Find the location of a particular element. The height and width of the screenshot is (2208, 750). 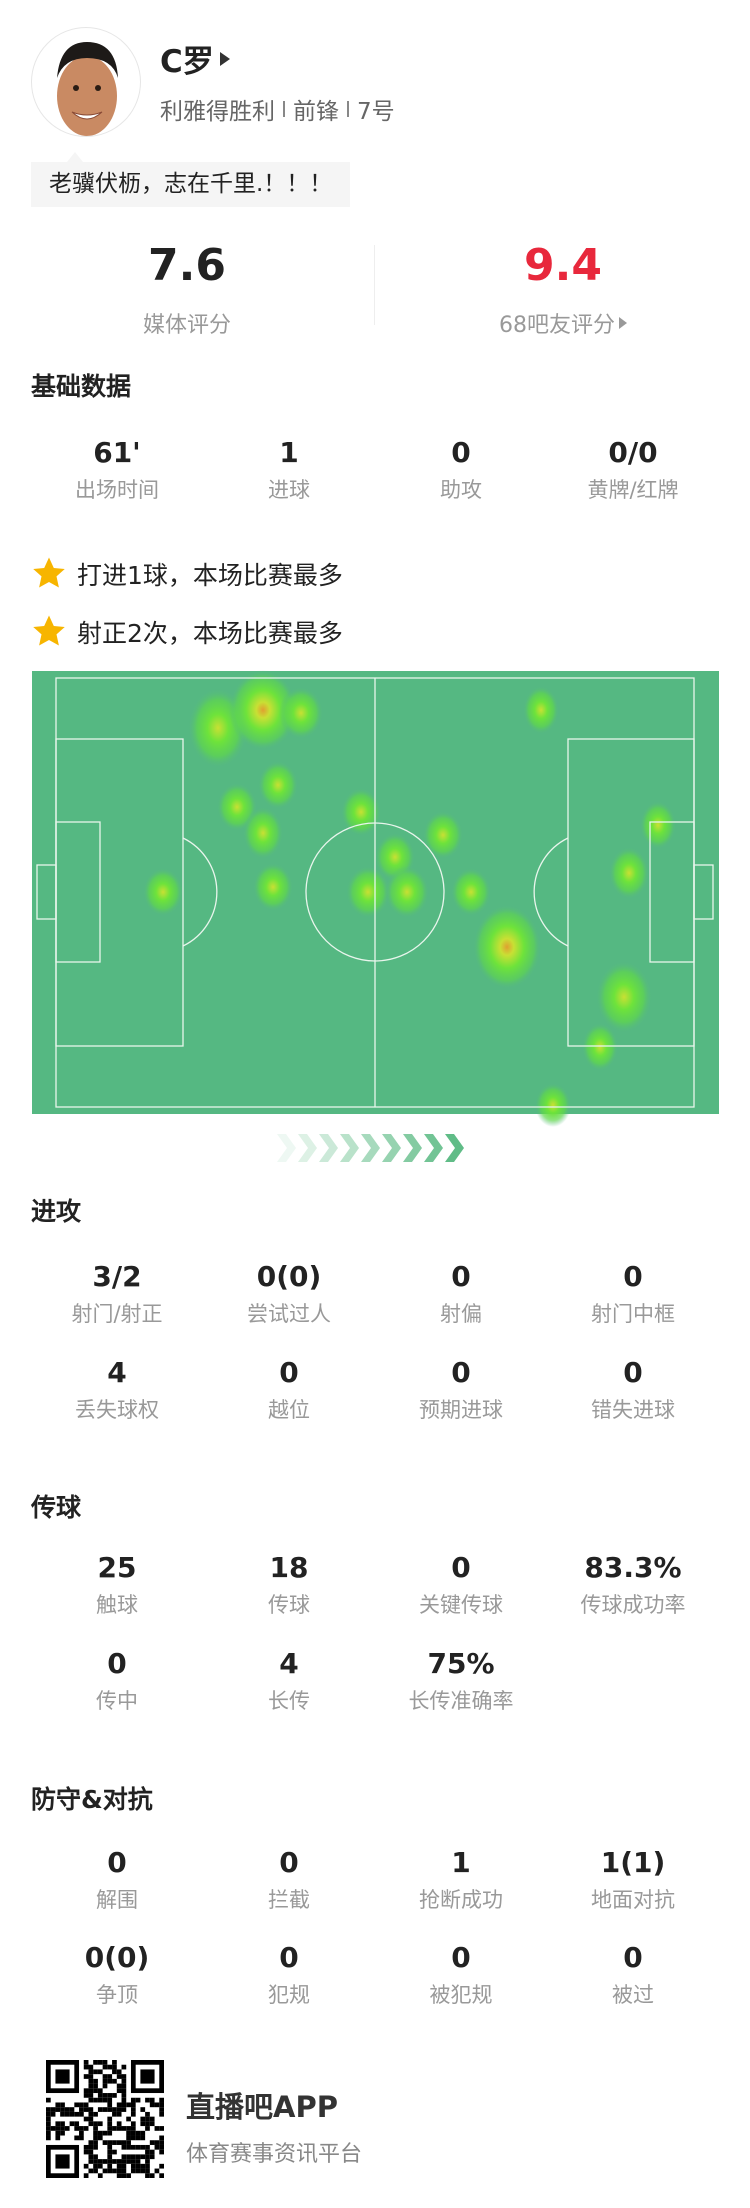

stat-label: 争顶 is located at coordinates (117, 1995).